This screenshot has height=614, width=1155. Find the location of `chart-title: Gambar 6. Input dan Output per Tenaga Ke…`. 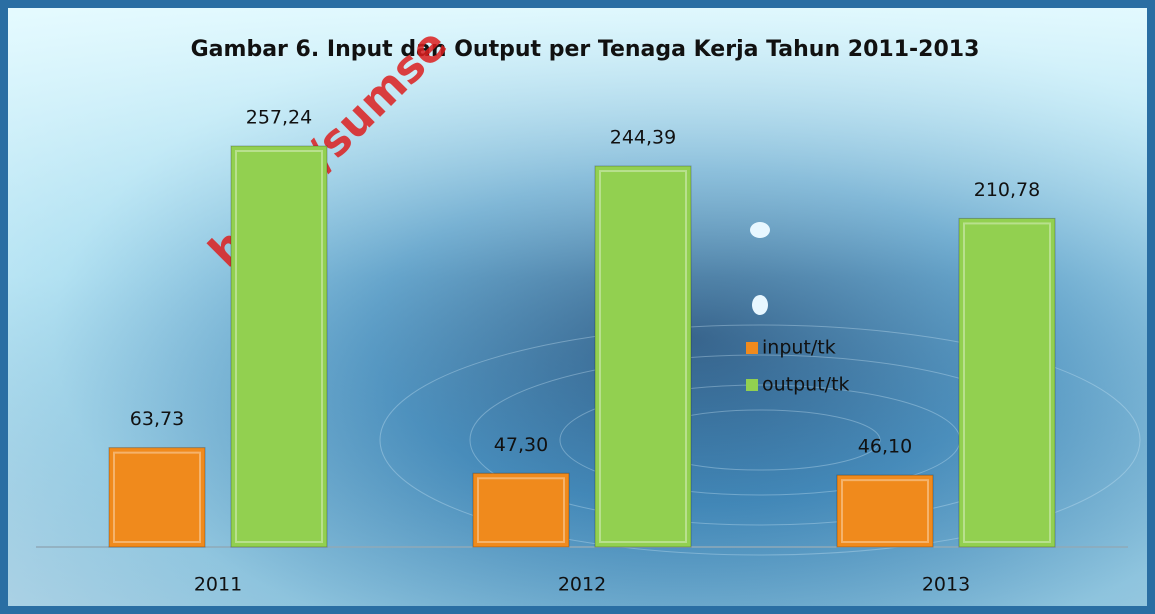

chart-title: Gambar 6. Input dan Output per Tenaga Ke… is located at coordinates (585, 49).